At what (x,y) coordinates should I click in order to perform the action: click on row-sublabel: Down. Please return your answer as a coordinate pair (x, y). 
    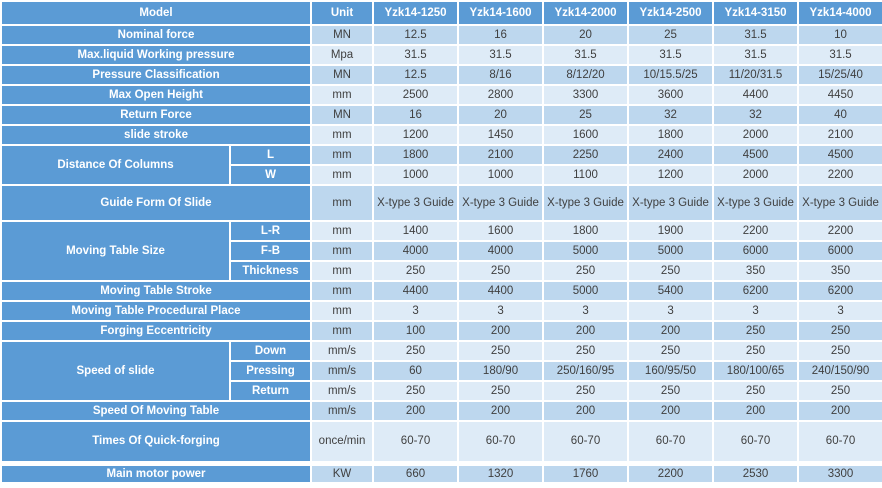
    Looking at the image, I should click on (270, 351).